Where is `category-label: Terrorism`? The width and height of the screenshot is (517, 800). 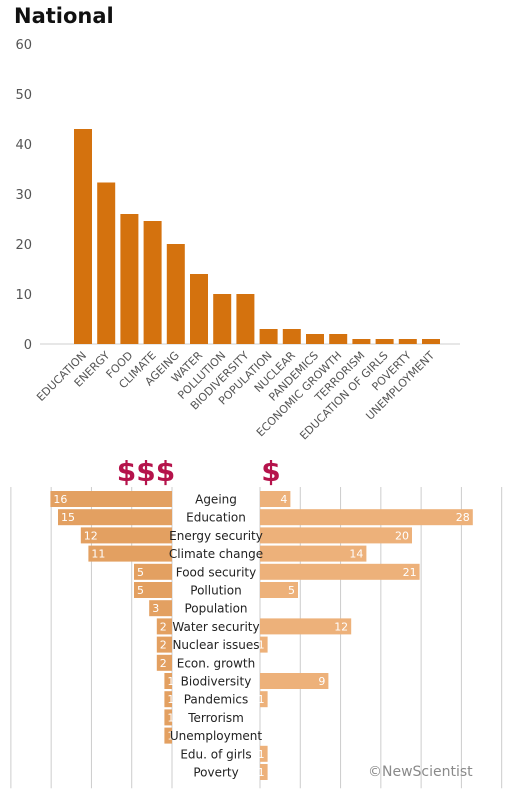
category-label: Terrorism is located at coordinates (215, 718).